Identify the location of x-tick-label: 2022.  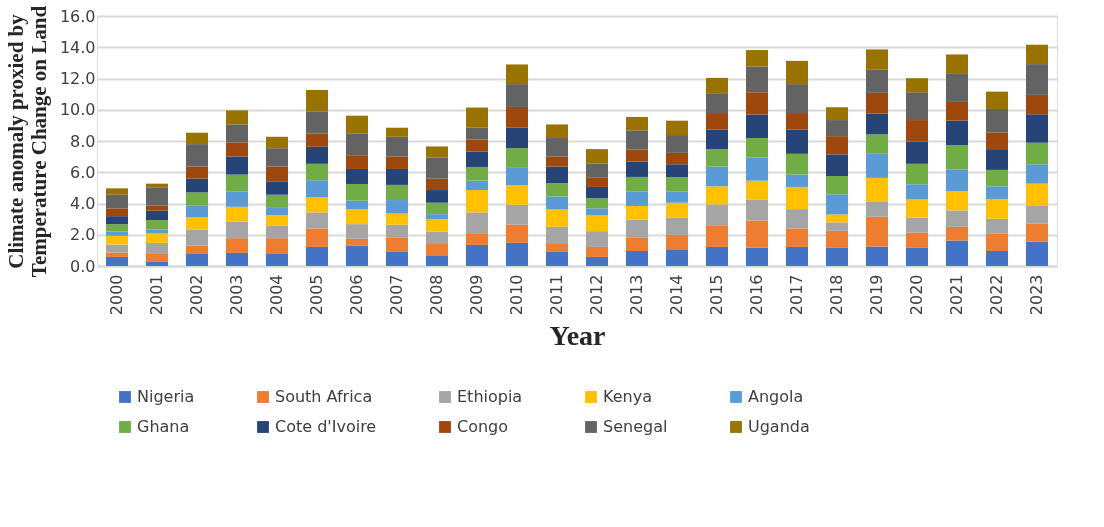
(996, 295).